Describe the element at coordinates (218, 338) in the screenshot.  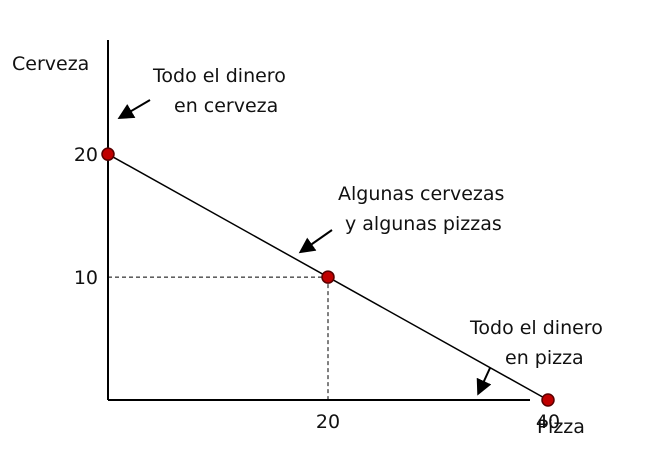
I see `guide-lines` at that location.